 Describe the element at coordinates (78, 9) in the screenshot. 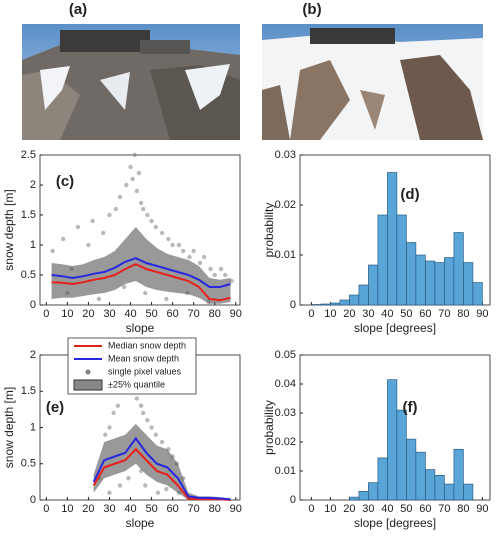

I see `panel-label: (a)` at that location.